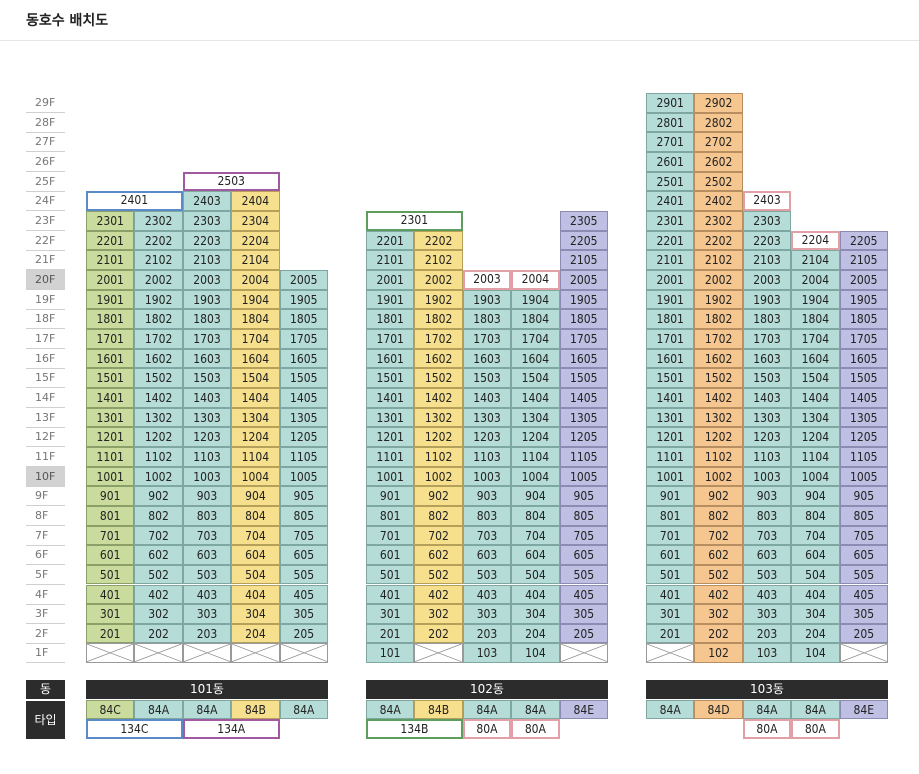  I want to click on unit-cell: 801, so click(670, 515).